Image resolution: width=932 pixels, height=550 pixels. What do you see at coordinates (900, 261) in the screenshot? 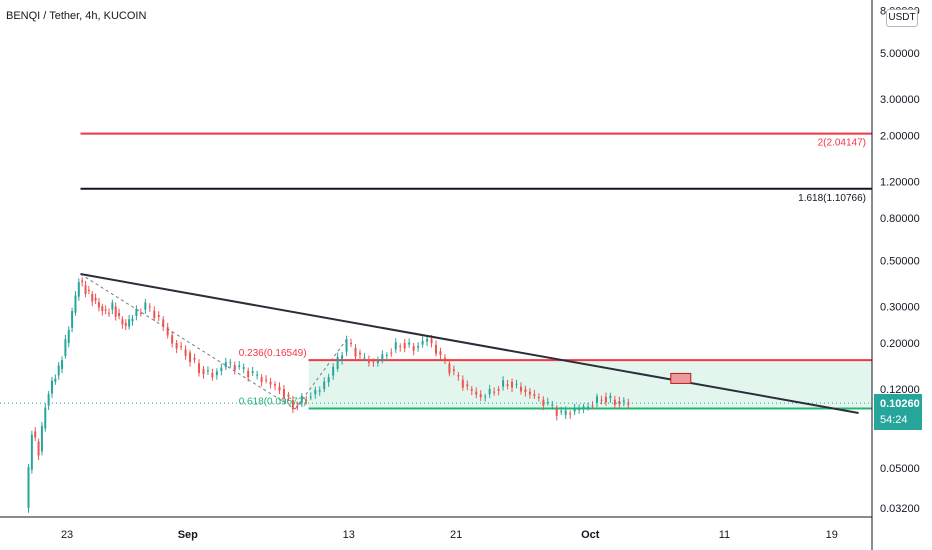
I see `price-tick-label: 0.50000` at bounding box center [900, 261].